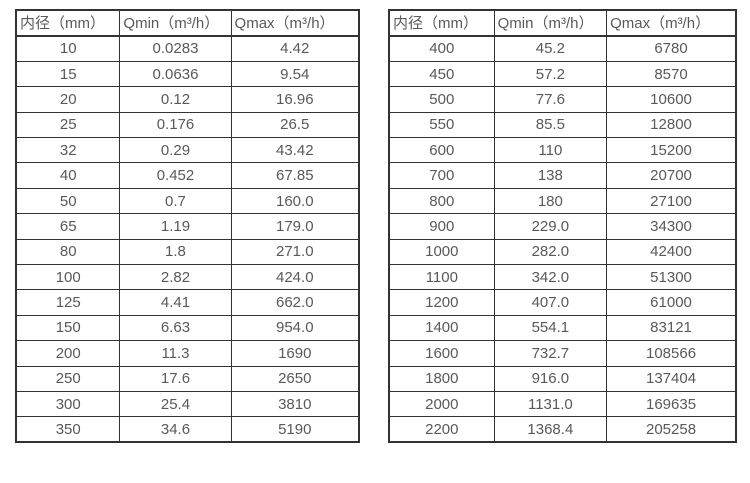 This screenshot has width=750, height=483. Describe the element at coordinates (68, 125) in the screenshot. I see `table-cell: 25` at that location.